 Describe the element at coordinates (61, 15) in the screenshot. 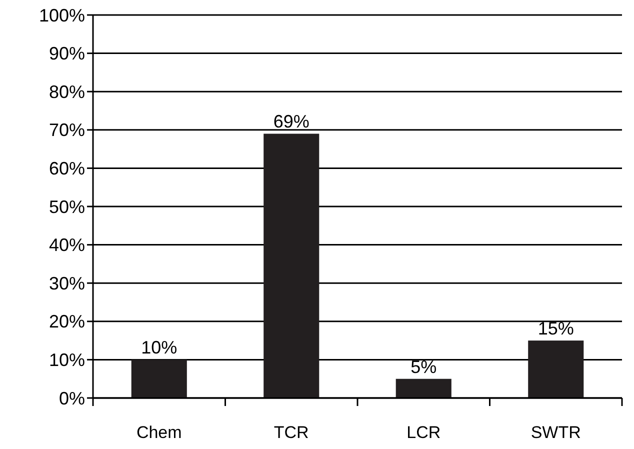

I see `y-tick-label: 100%` at that location.